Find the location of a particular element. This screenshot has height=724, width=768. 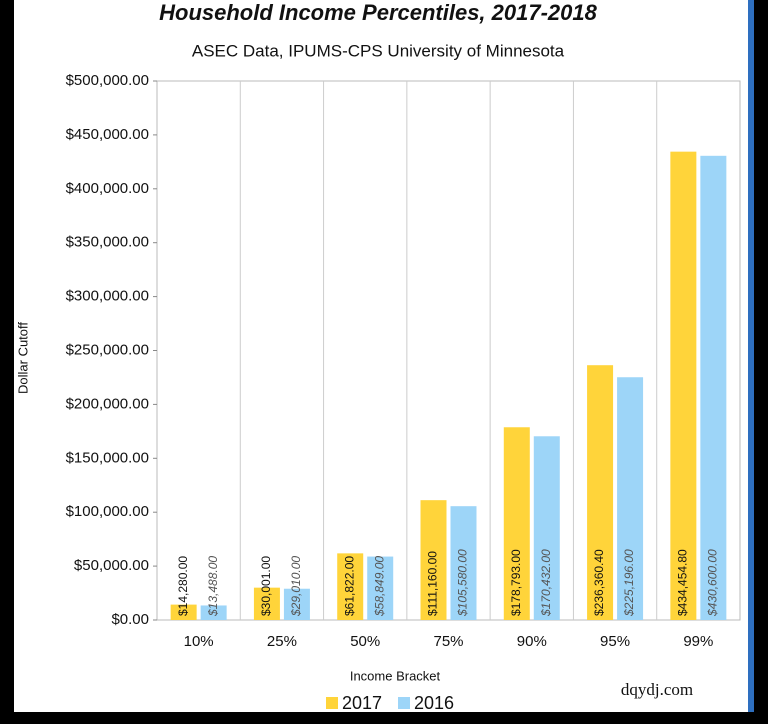

watermark: dqydj.com is located at coordinates (657, 689).